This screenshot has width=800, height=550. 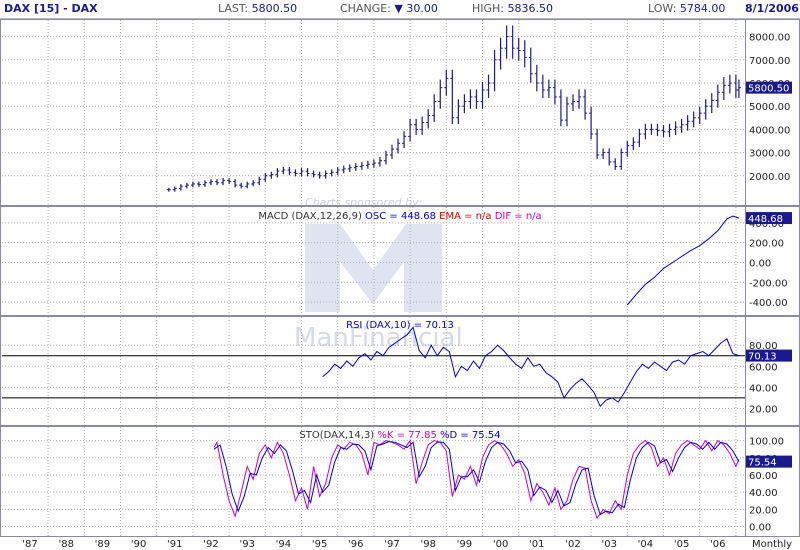 What do you see at coordinates (769, 130) in the screenshot?
I see `y-tick-label: 4000.00` at bounding box center [769, 130].